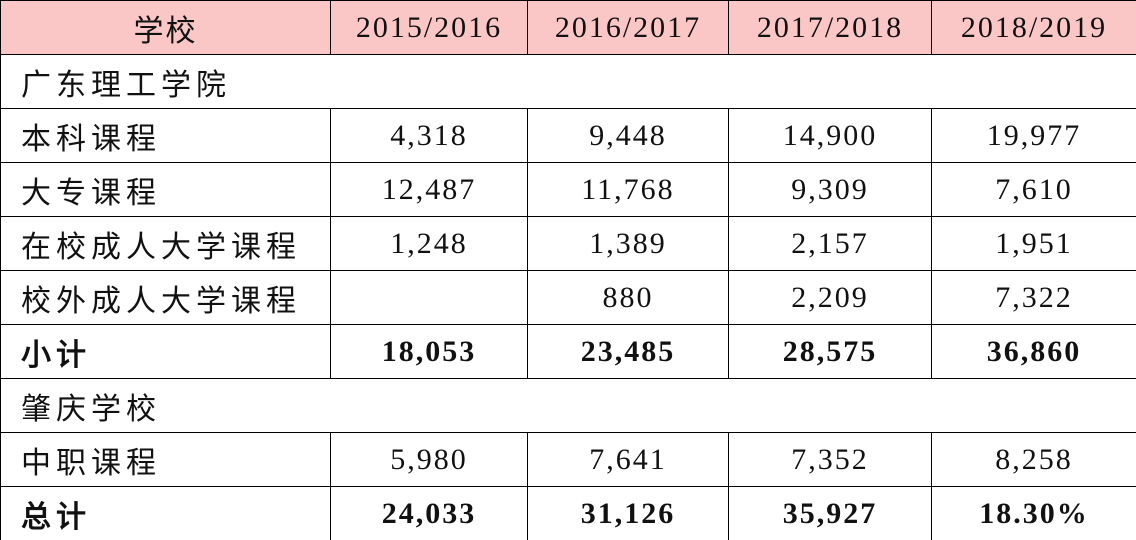 This screenshot has height=540, width=1136. I want to click on value-cell: 880, so click(628, 297).